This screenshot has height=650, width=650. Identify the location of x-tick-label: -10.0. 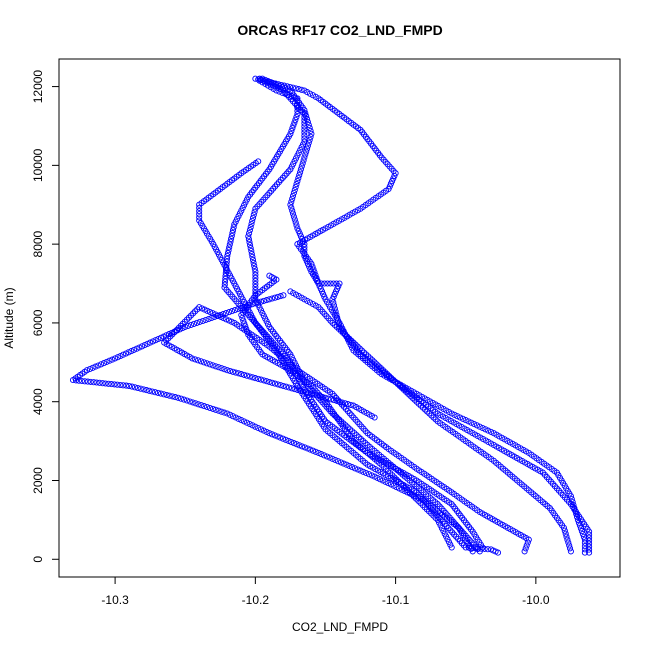
(536, 600).